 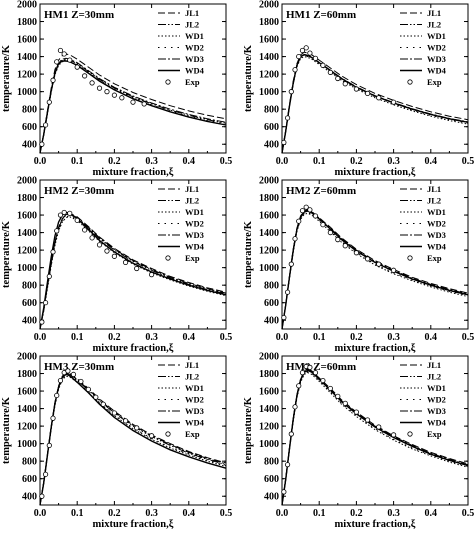 What do you see at coordinates (29, 497) in the screenshot?
I see `y-tick-label: 400` at bounding box center [29, 497].